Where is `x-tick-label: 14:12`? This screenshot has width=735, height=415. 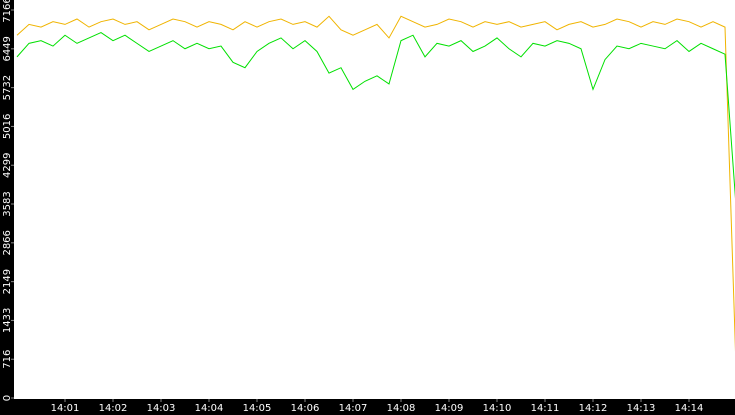
x-tick-label: 14:12 is located at coordinates (593, 408).